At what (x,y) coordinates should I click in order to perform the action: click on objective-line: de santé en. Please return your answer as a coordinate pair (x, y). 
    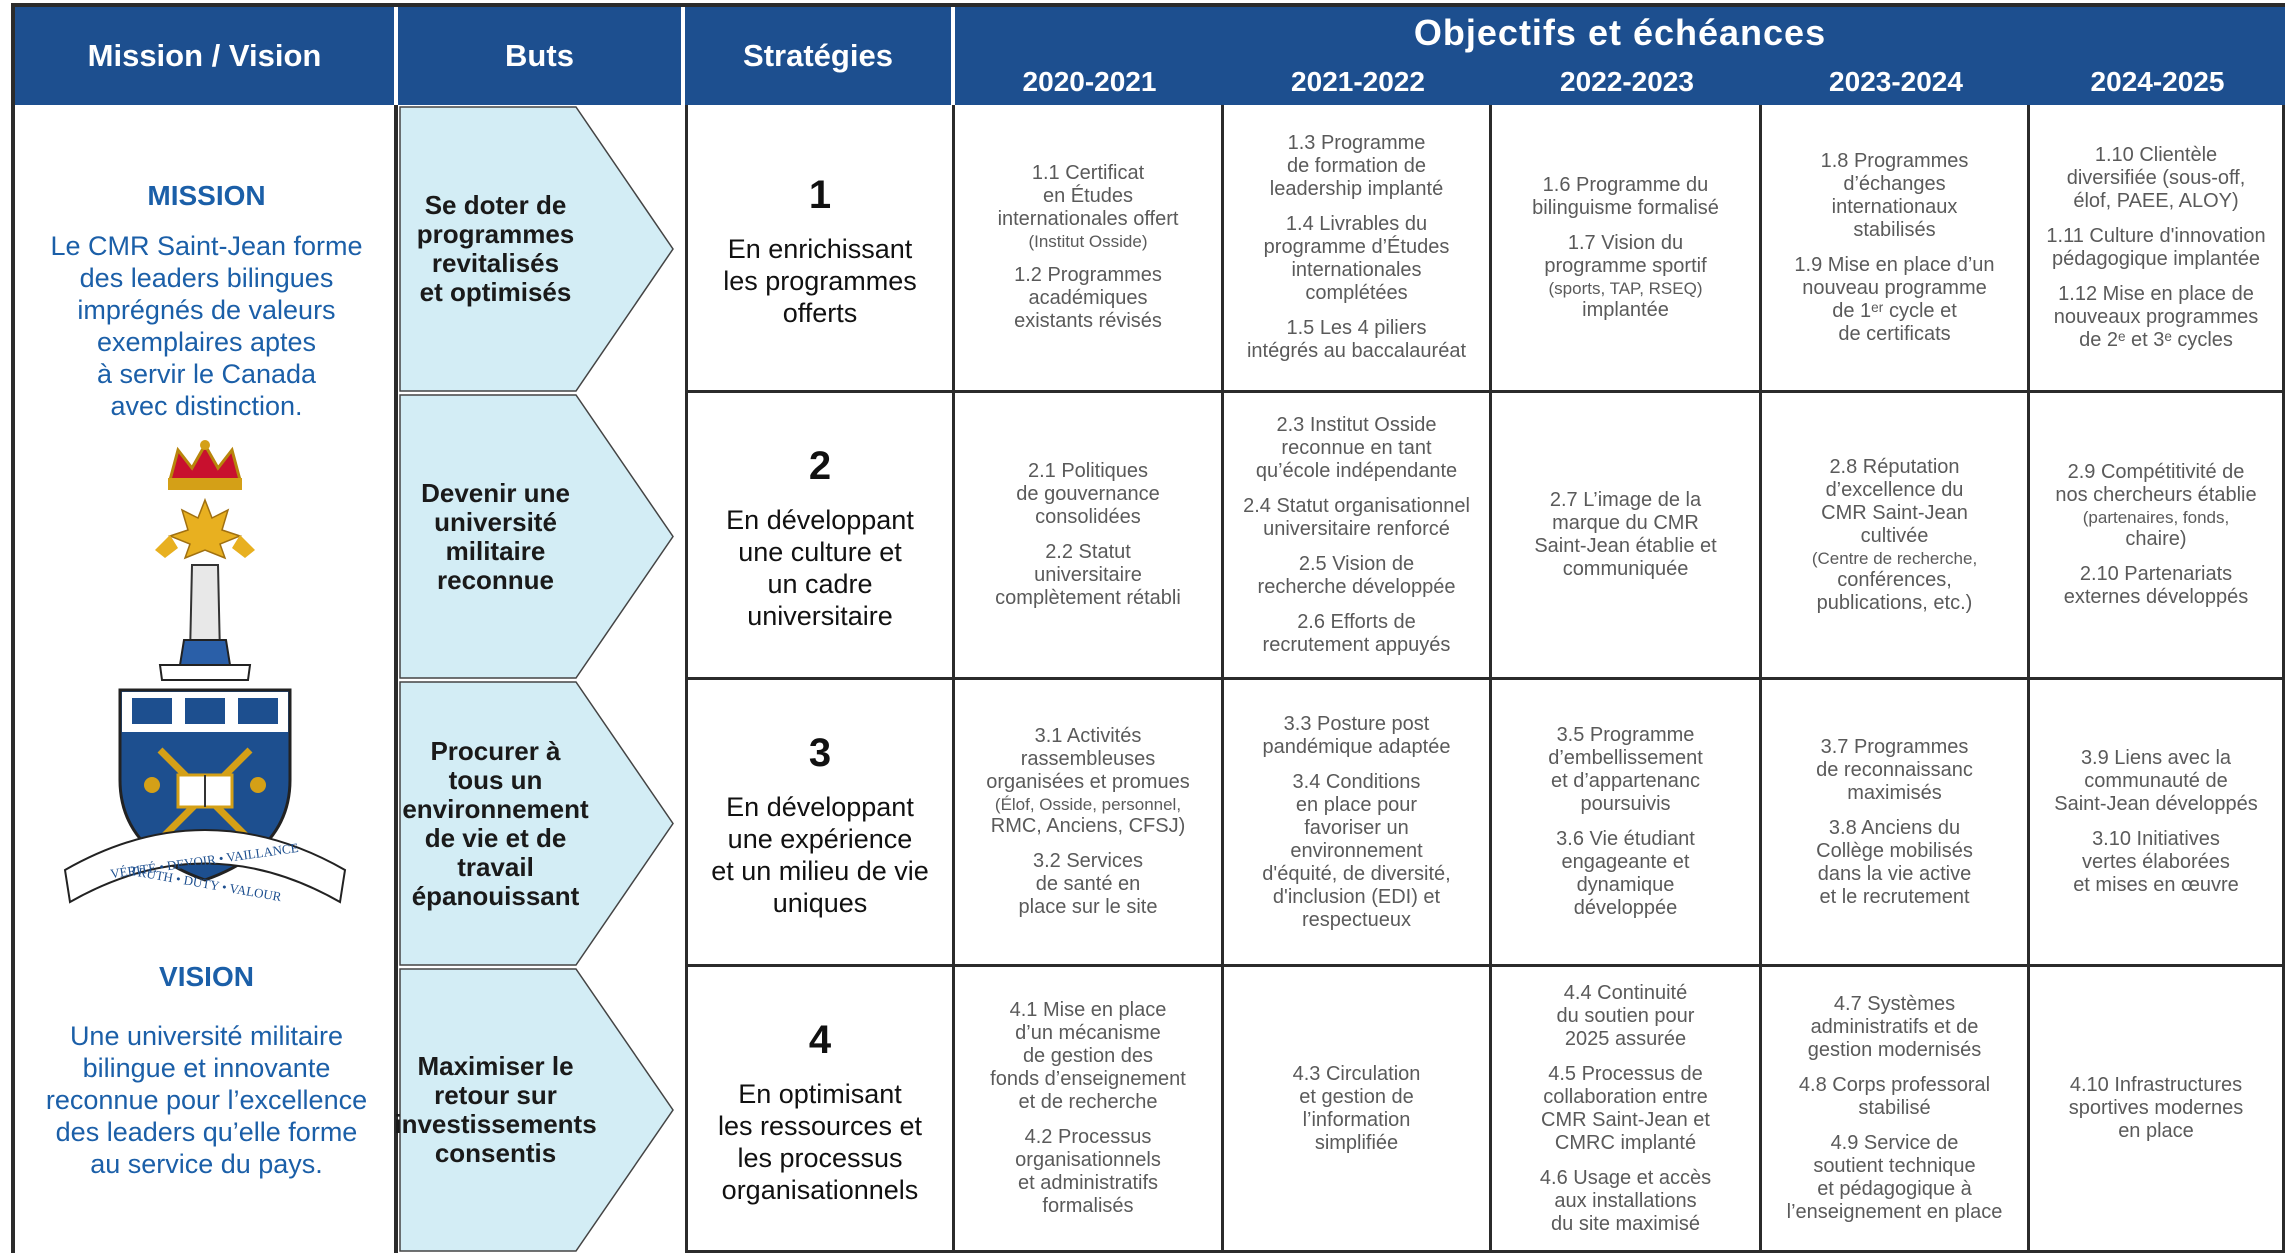
    Looking at the image, I should click on (1088, 884).